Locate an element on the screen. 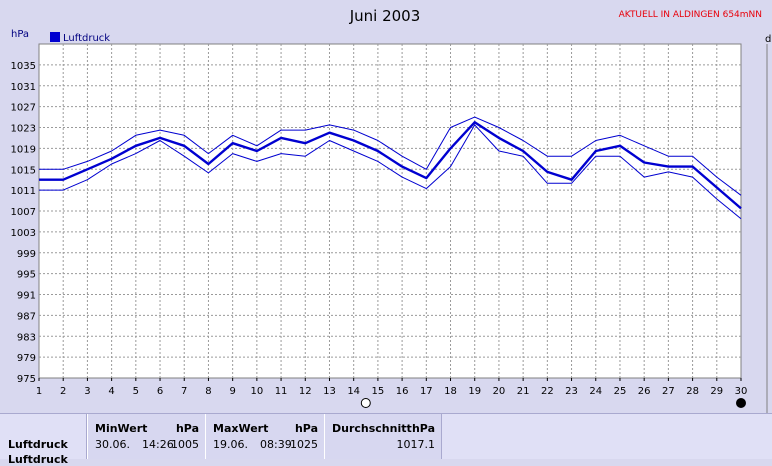  legend-swatch is located at coordinates (55, 37).